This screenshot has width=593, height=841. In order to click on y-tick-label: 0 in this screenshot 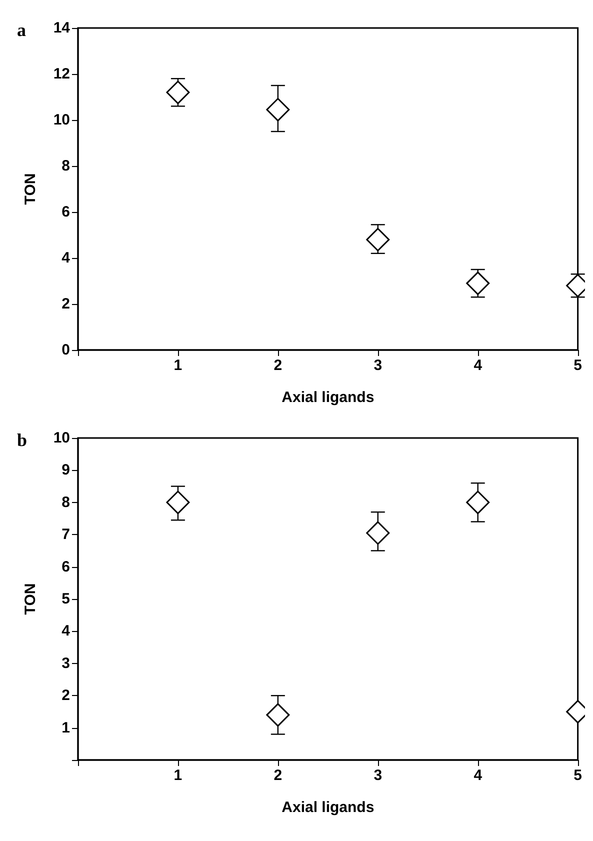, I will do `click(66, 350)`.